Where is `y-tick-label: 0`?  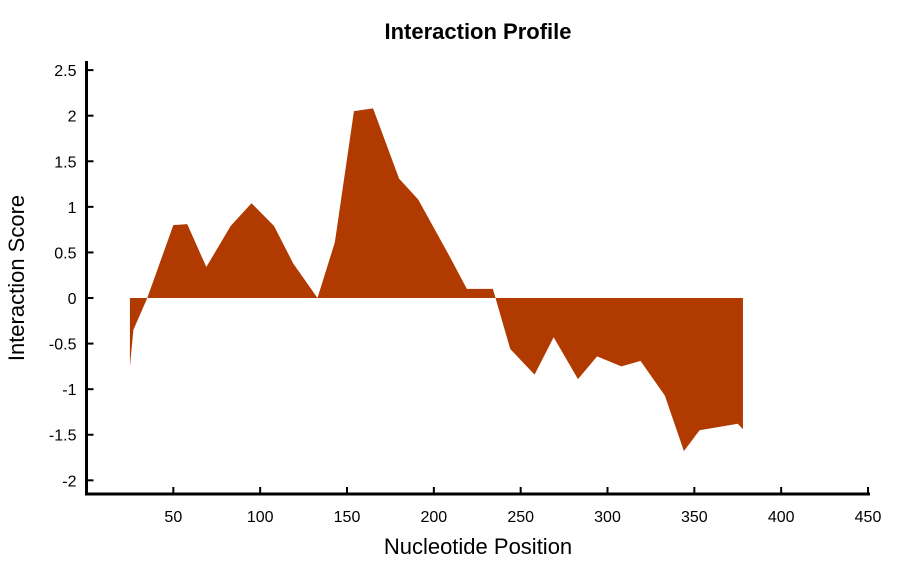 y-tick-label: 0 is located at coordinates (72, 299).